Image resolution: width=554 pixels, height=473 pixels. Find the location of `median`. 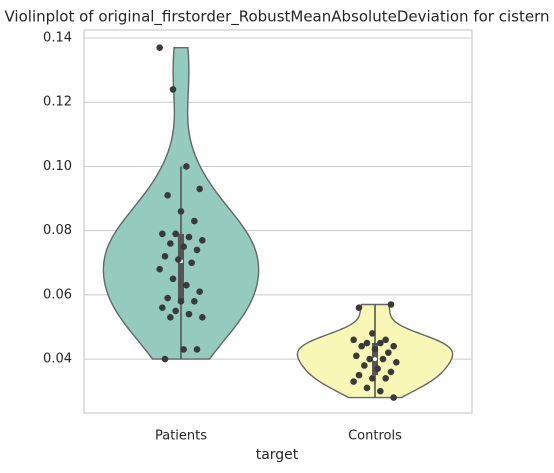

median is located at coordinates (375, 359).